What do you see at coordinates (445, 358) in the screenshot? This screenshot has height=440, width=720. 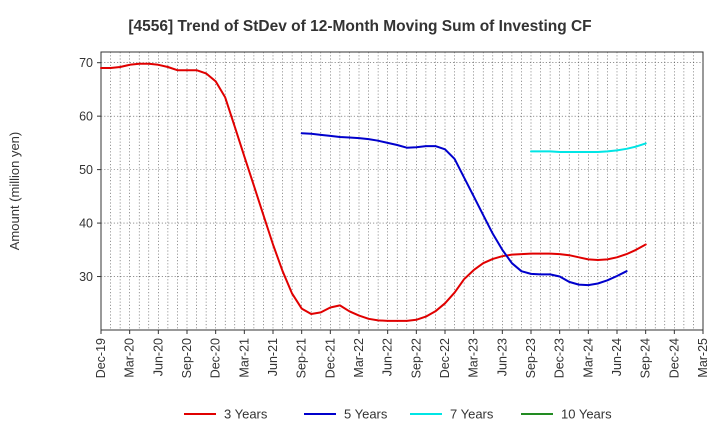 I see `x-tick-label: Dec-22` at bounding box center [445, 358].